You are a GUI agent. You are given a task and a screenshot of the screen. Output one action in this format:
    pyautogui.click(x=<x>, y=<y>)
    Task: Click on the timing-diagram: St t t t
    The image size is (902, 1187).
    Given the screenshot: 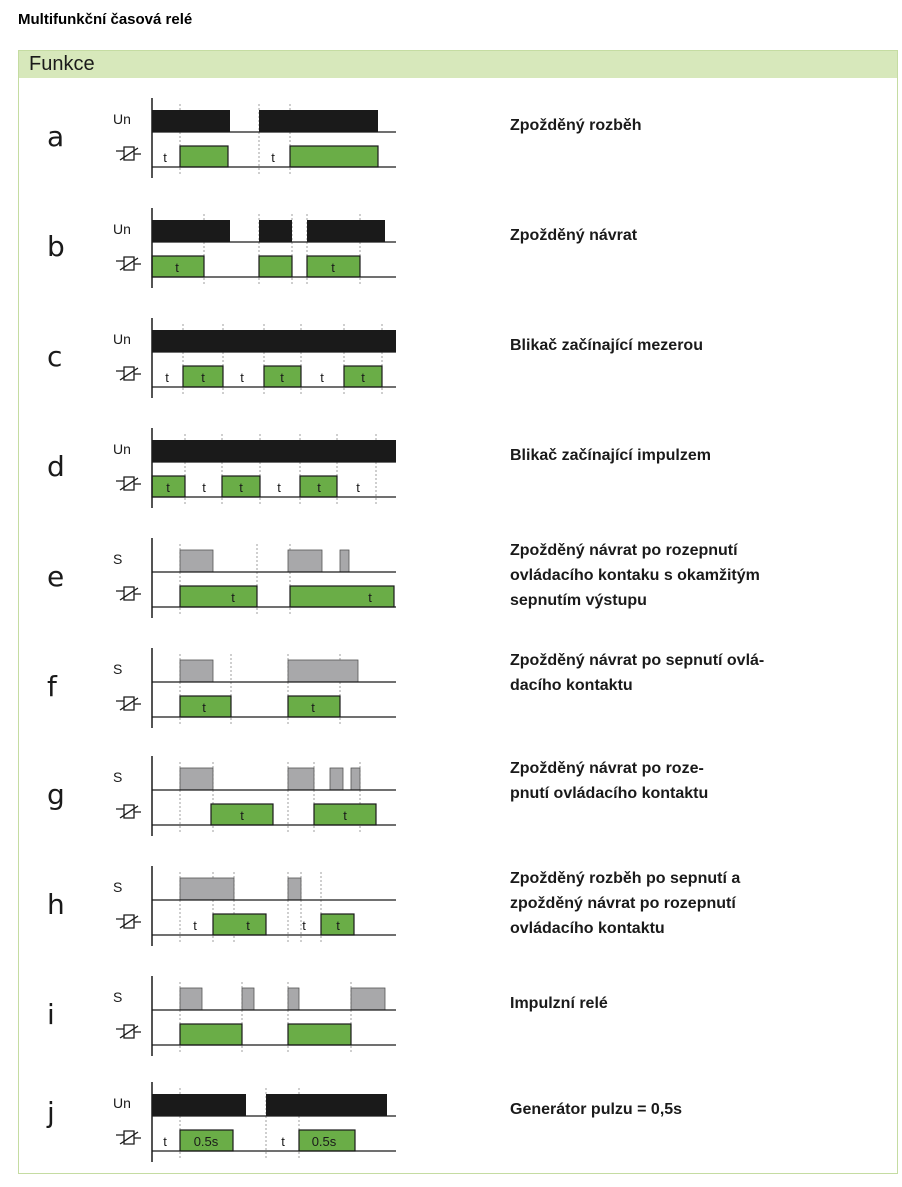 What is the action you would take?
    pyautogui.click(x=254, y=906)
    